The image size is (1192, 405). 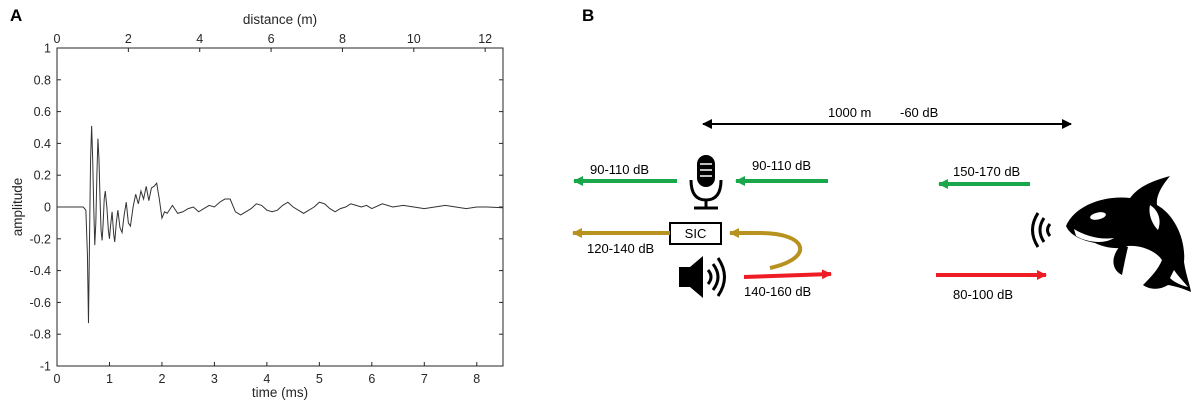 I want to click on left-green-label: 90-110 dB, so click(x=619, y=169).